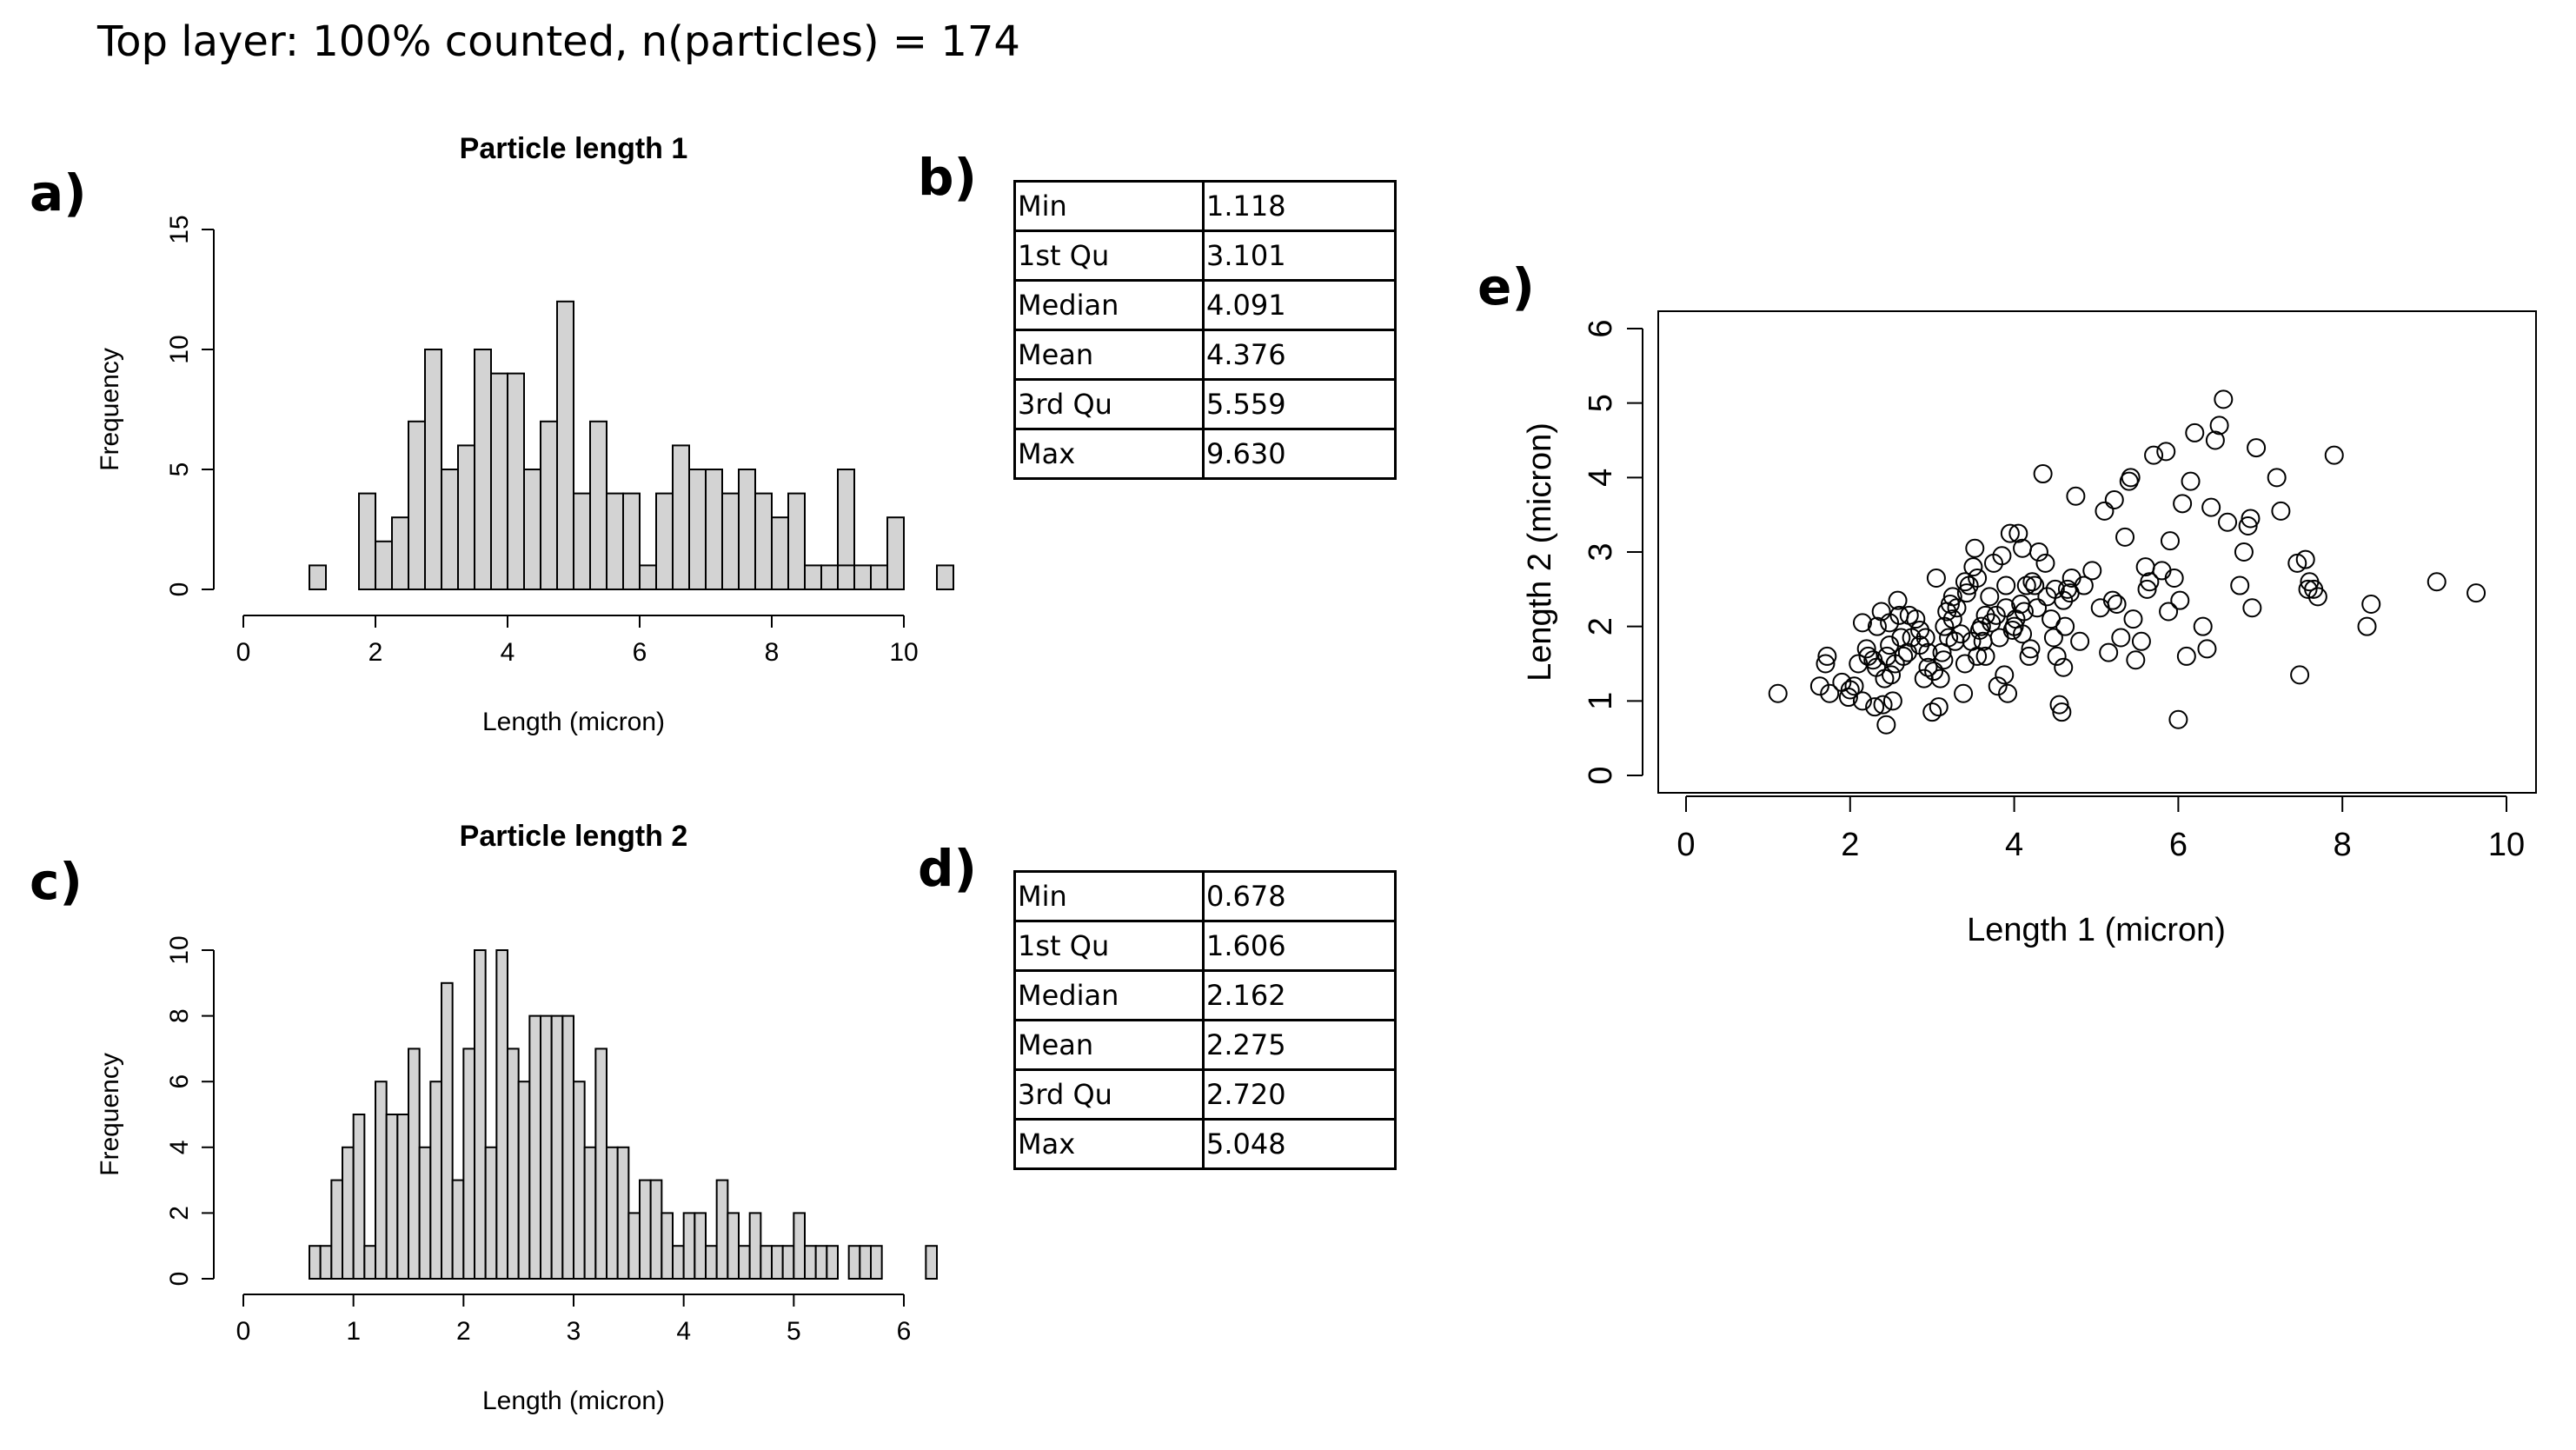  I want to click on x-tick-label: 6, so click(904, 1331).